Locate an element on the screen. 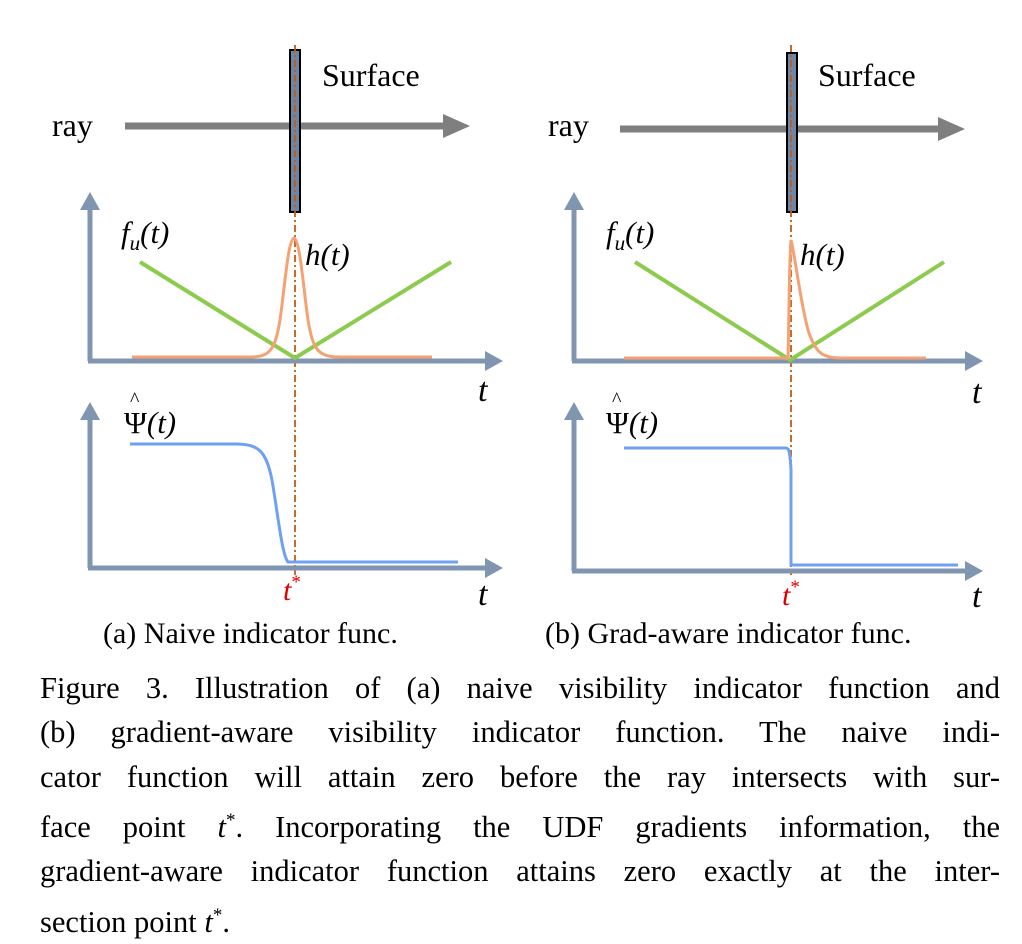 The width and height of the screenshot is (1022, 944). surface-plane-icon is located at coordinates (792, 132).